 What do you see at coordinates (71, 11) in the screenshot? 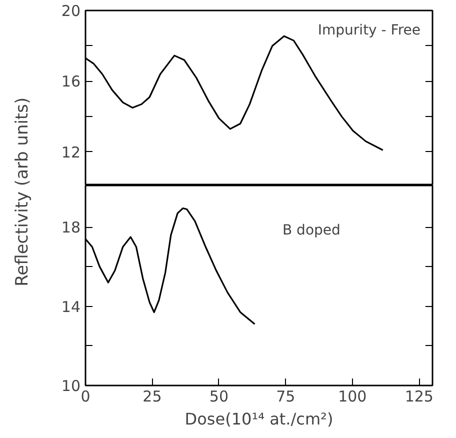
I see `y-tick-label: 20` at bounding box center [71, 11].